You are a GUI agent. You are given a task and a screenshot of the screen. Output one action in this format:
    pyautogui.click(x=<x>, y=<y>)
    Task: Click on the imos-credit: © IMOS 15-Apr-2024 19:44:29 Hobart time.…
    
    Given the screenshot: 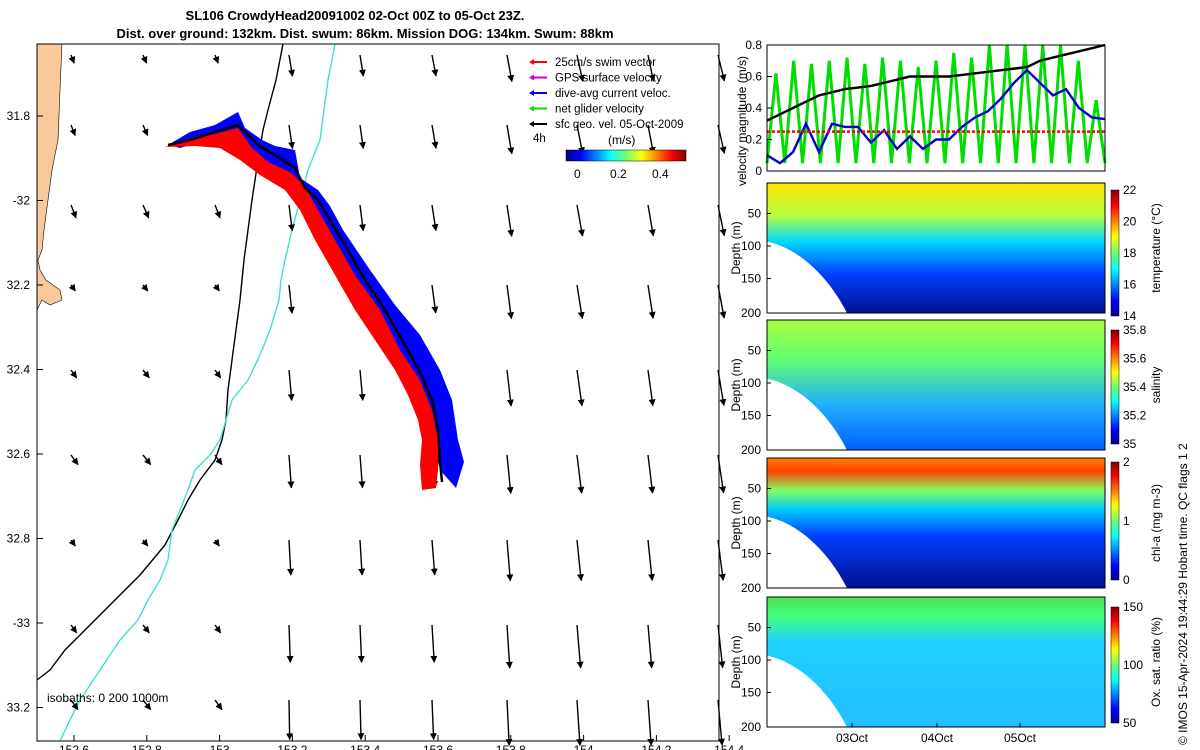 What is the action you would take?
    pyautogui.click(x=1183, y=594)
    